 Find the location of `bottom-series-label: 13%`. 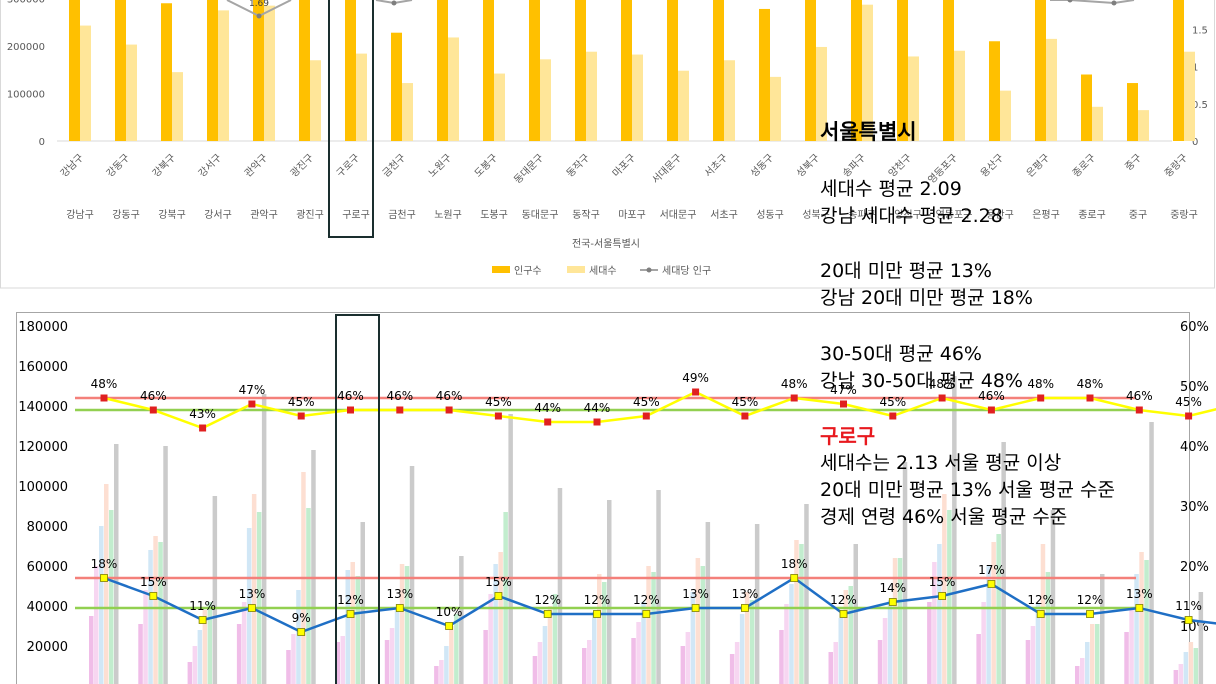

bottom-series-label: 13% is located at coordinates (252, 594).